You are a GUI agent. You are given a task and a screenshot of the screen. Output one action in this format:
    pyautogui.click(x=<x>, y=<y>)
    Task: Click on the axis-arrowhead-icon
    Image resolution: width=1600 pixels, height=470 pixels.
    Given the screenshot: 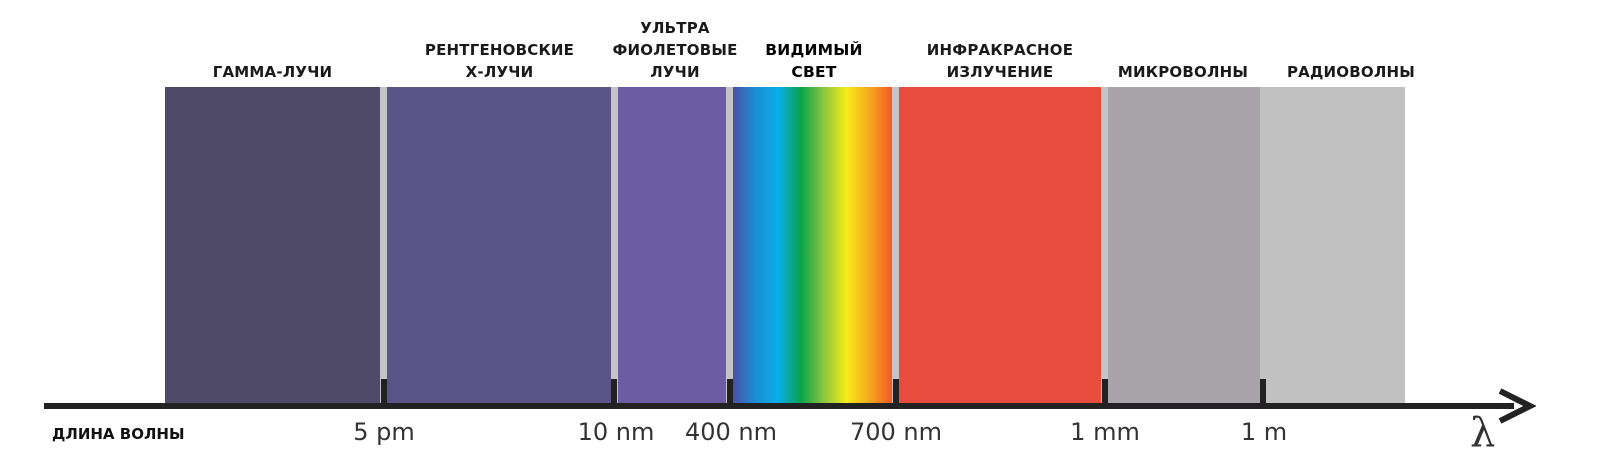 What is the action you would take?
    pyautogui.click(x=1517, y=406)
    